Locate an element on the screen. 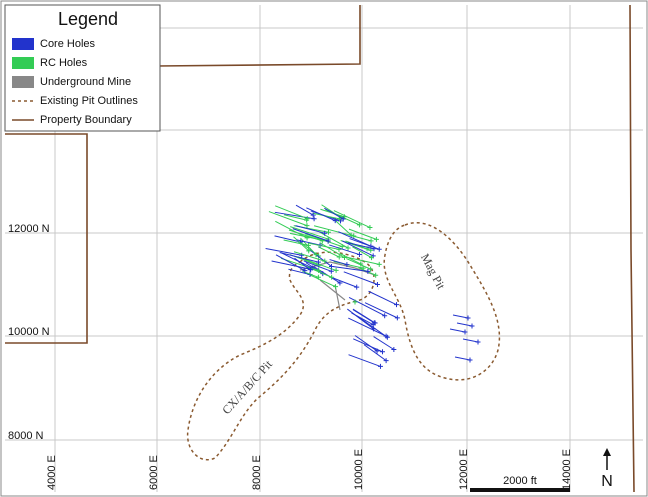 This screenshot has height=497, width=648. northing-label: 8000 N is located at coordinates (26, 436).